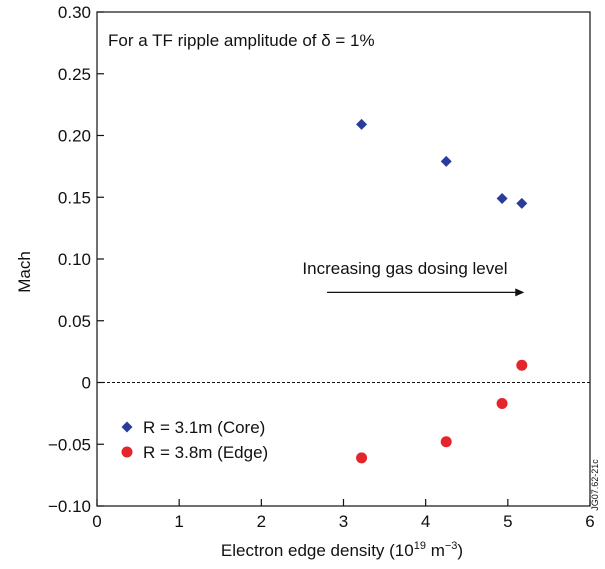  I want to click on y-axis-label: Mach, so click(24, 272).